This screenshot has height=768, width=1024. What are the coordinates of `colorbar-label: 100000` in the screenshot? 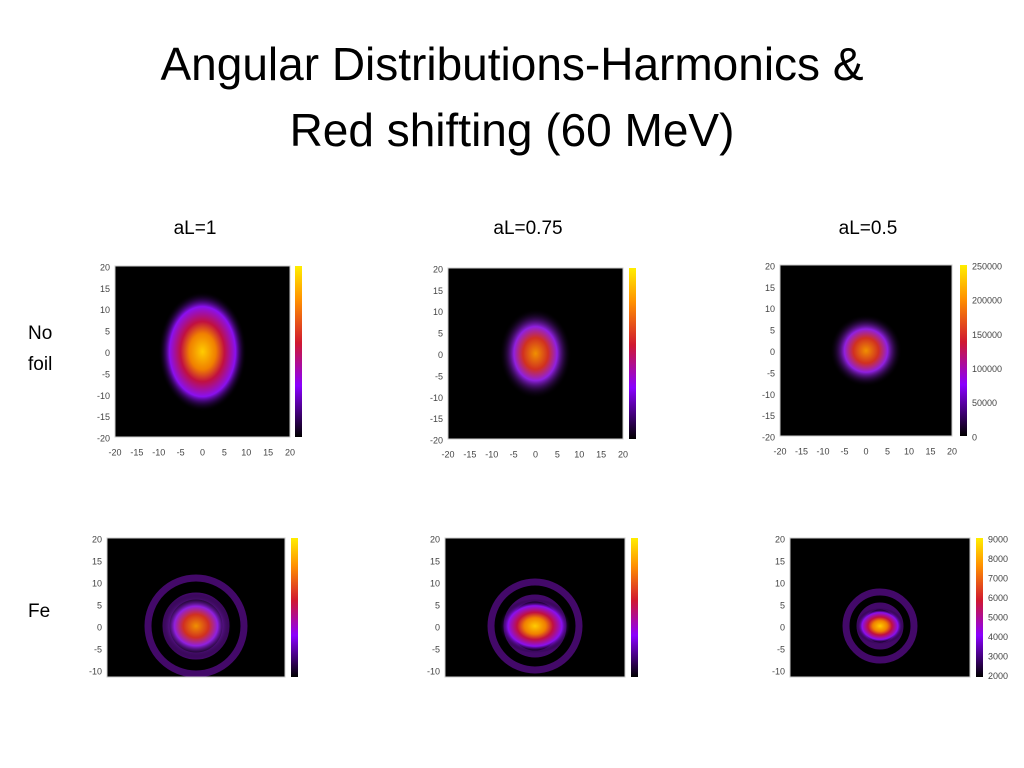 It's located at (987, 369).